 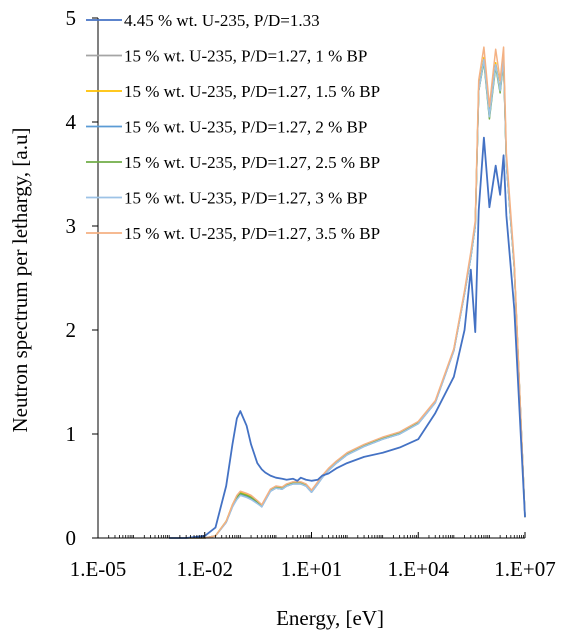 What do you see at coordinates (204, 569) in the screenshot?
I see `x-tick-label: 1.E-02` at bounding box center [204, 569].